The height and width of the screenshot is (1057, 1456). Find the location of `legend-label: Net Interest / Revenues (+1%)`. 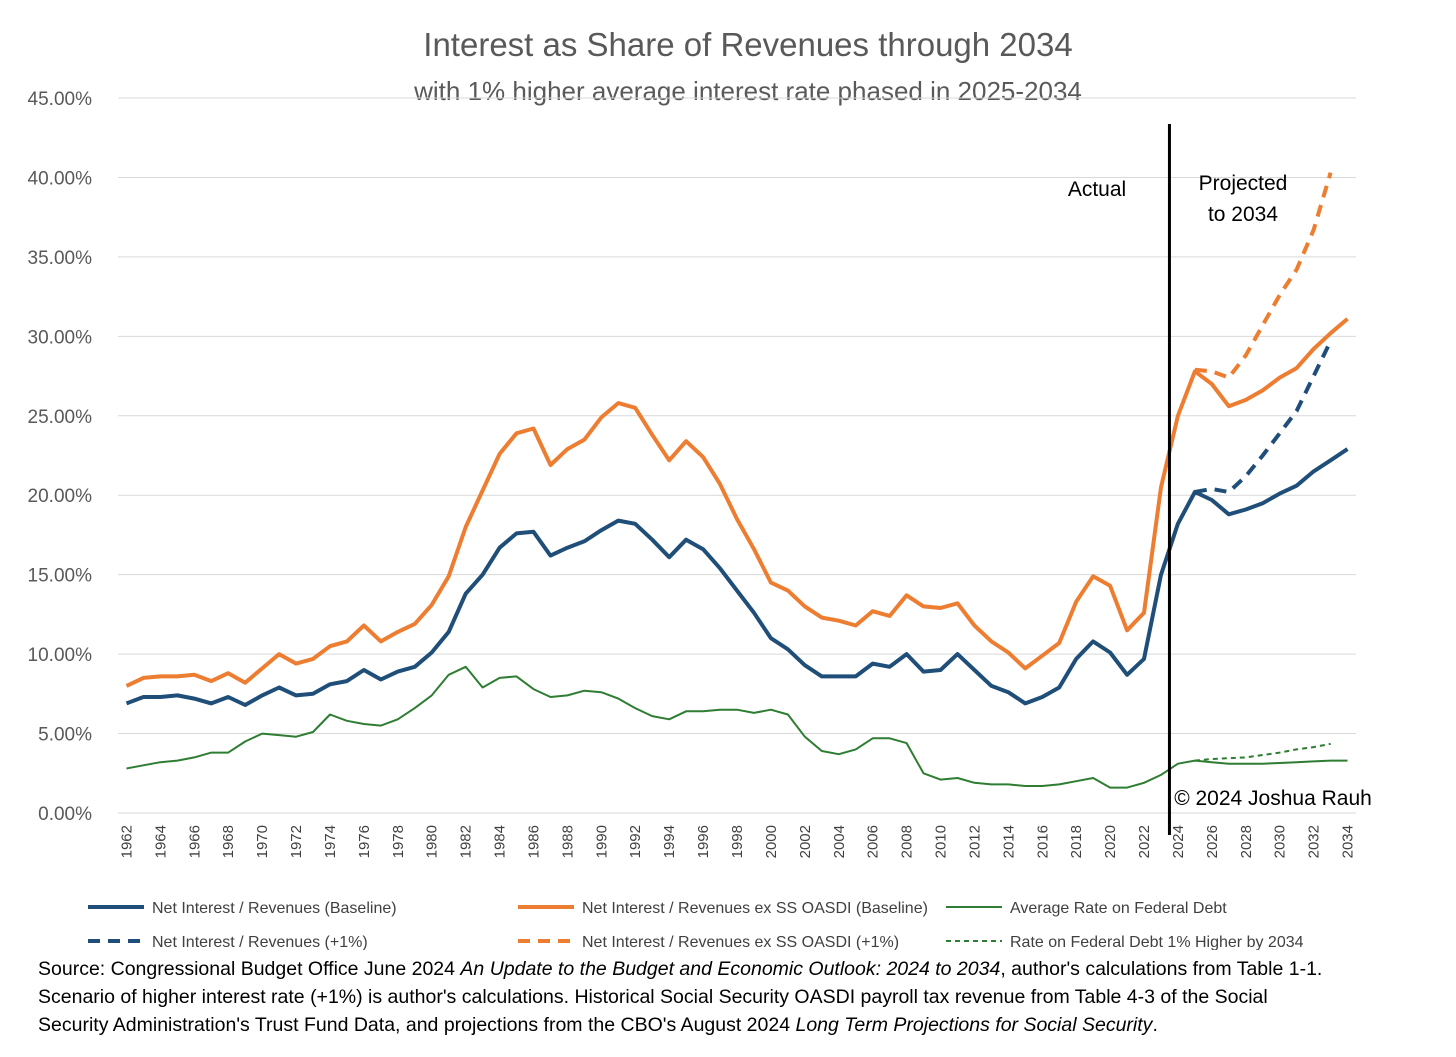

legend-label: Net Interest / Revenues (+1%) is located at coordinates (260, 942).